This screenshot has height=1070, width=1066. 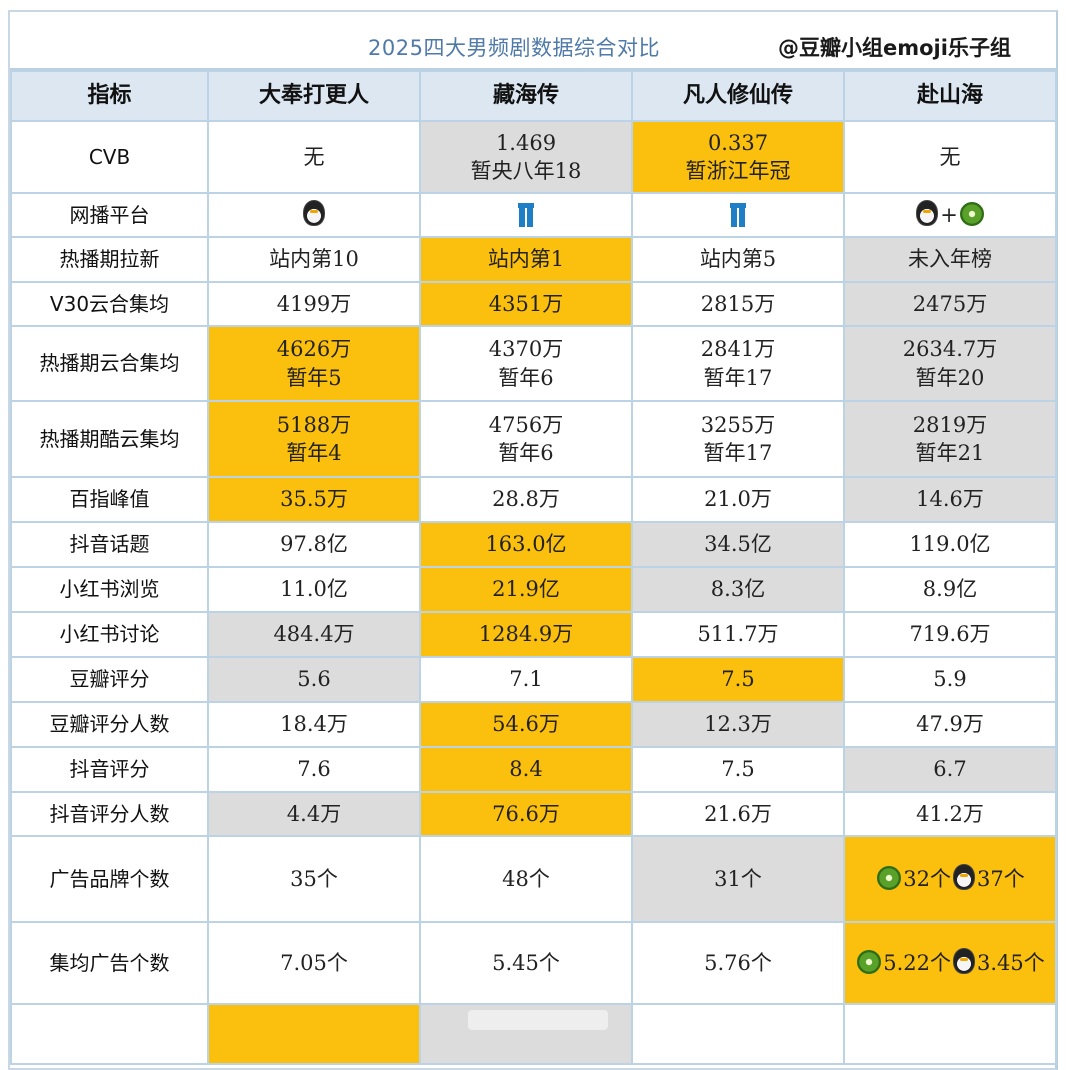 What do you see at coordinates (738, 349) in the screenshot?
I see `cell-text: 2841万` at bounding box center [738, 349].